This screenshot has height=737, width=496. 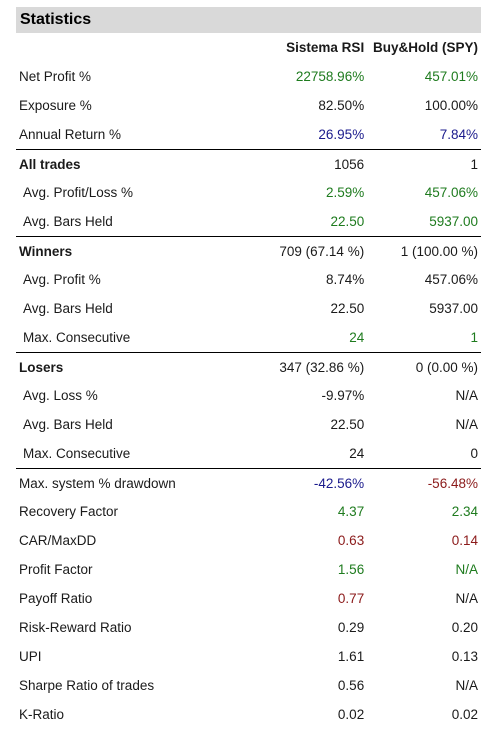 What do you see at coordinates (464, 511) in the screenshot?
I see `stat-value-buy-and-hold: 2.34` at bounding box center [464, 511].